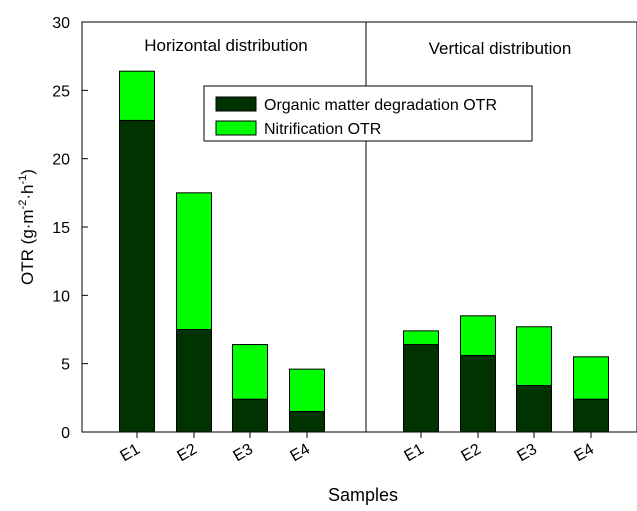  What do you see at coordinates (61, 160) in the screenshot?
I see `y-tick-label: 20` at bounding box center [61, 160].